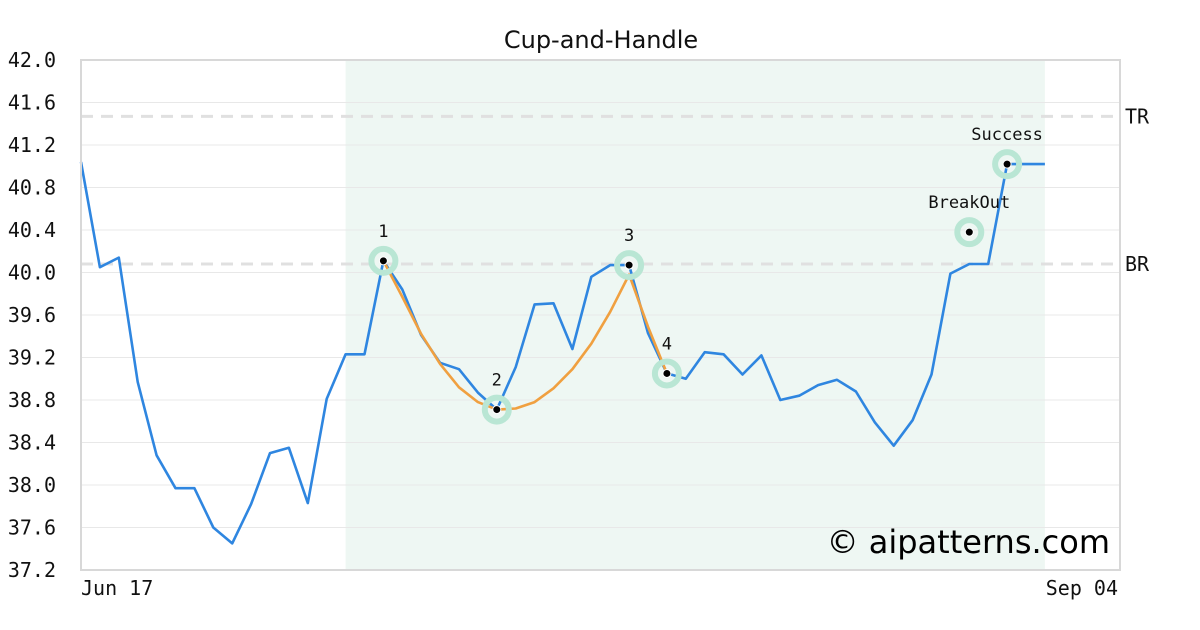 This screenshot has width=1200, height=630. Describe the element at coordinates (32, 485) in the screenshot. I see `y-tick-label: 38.0` at that location.